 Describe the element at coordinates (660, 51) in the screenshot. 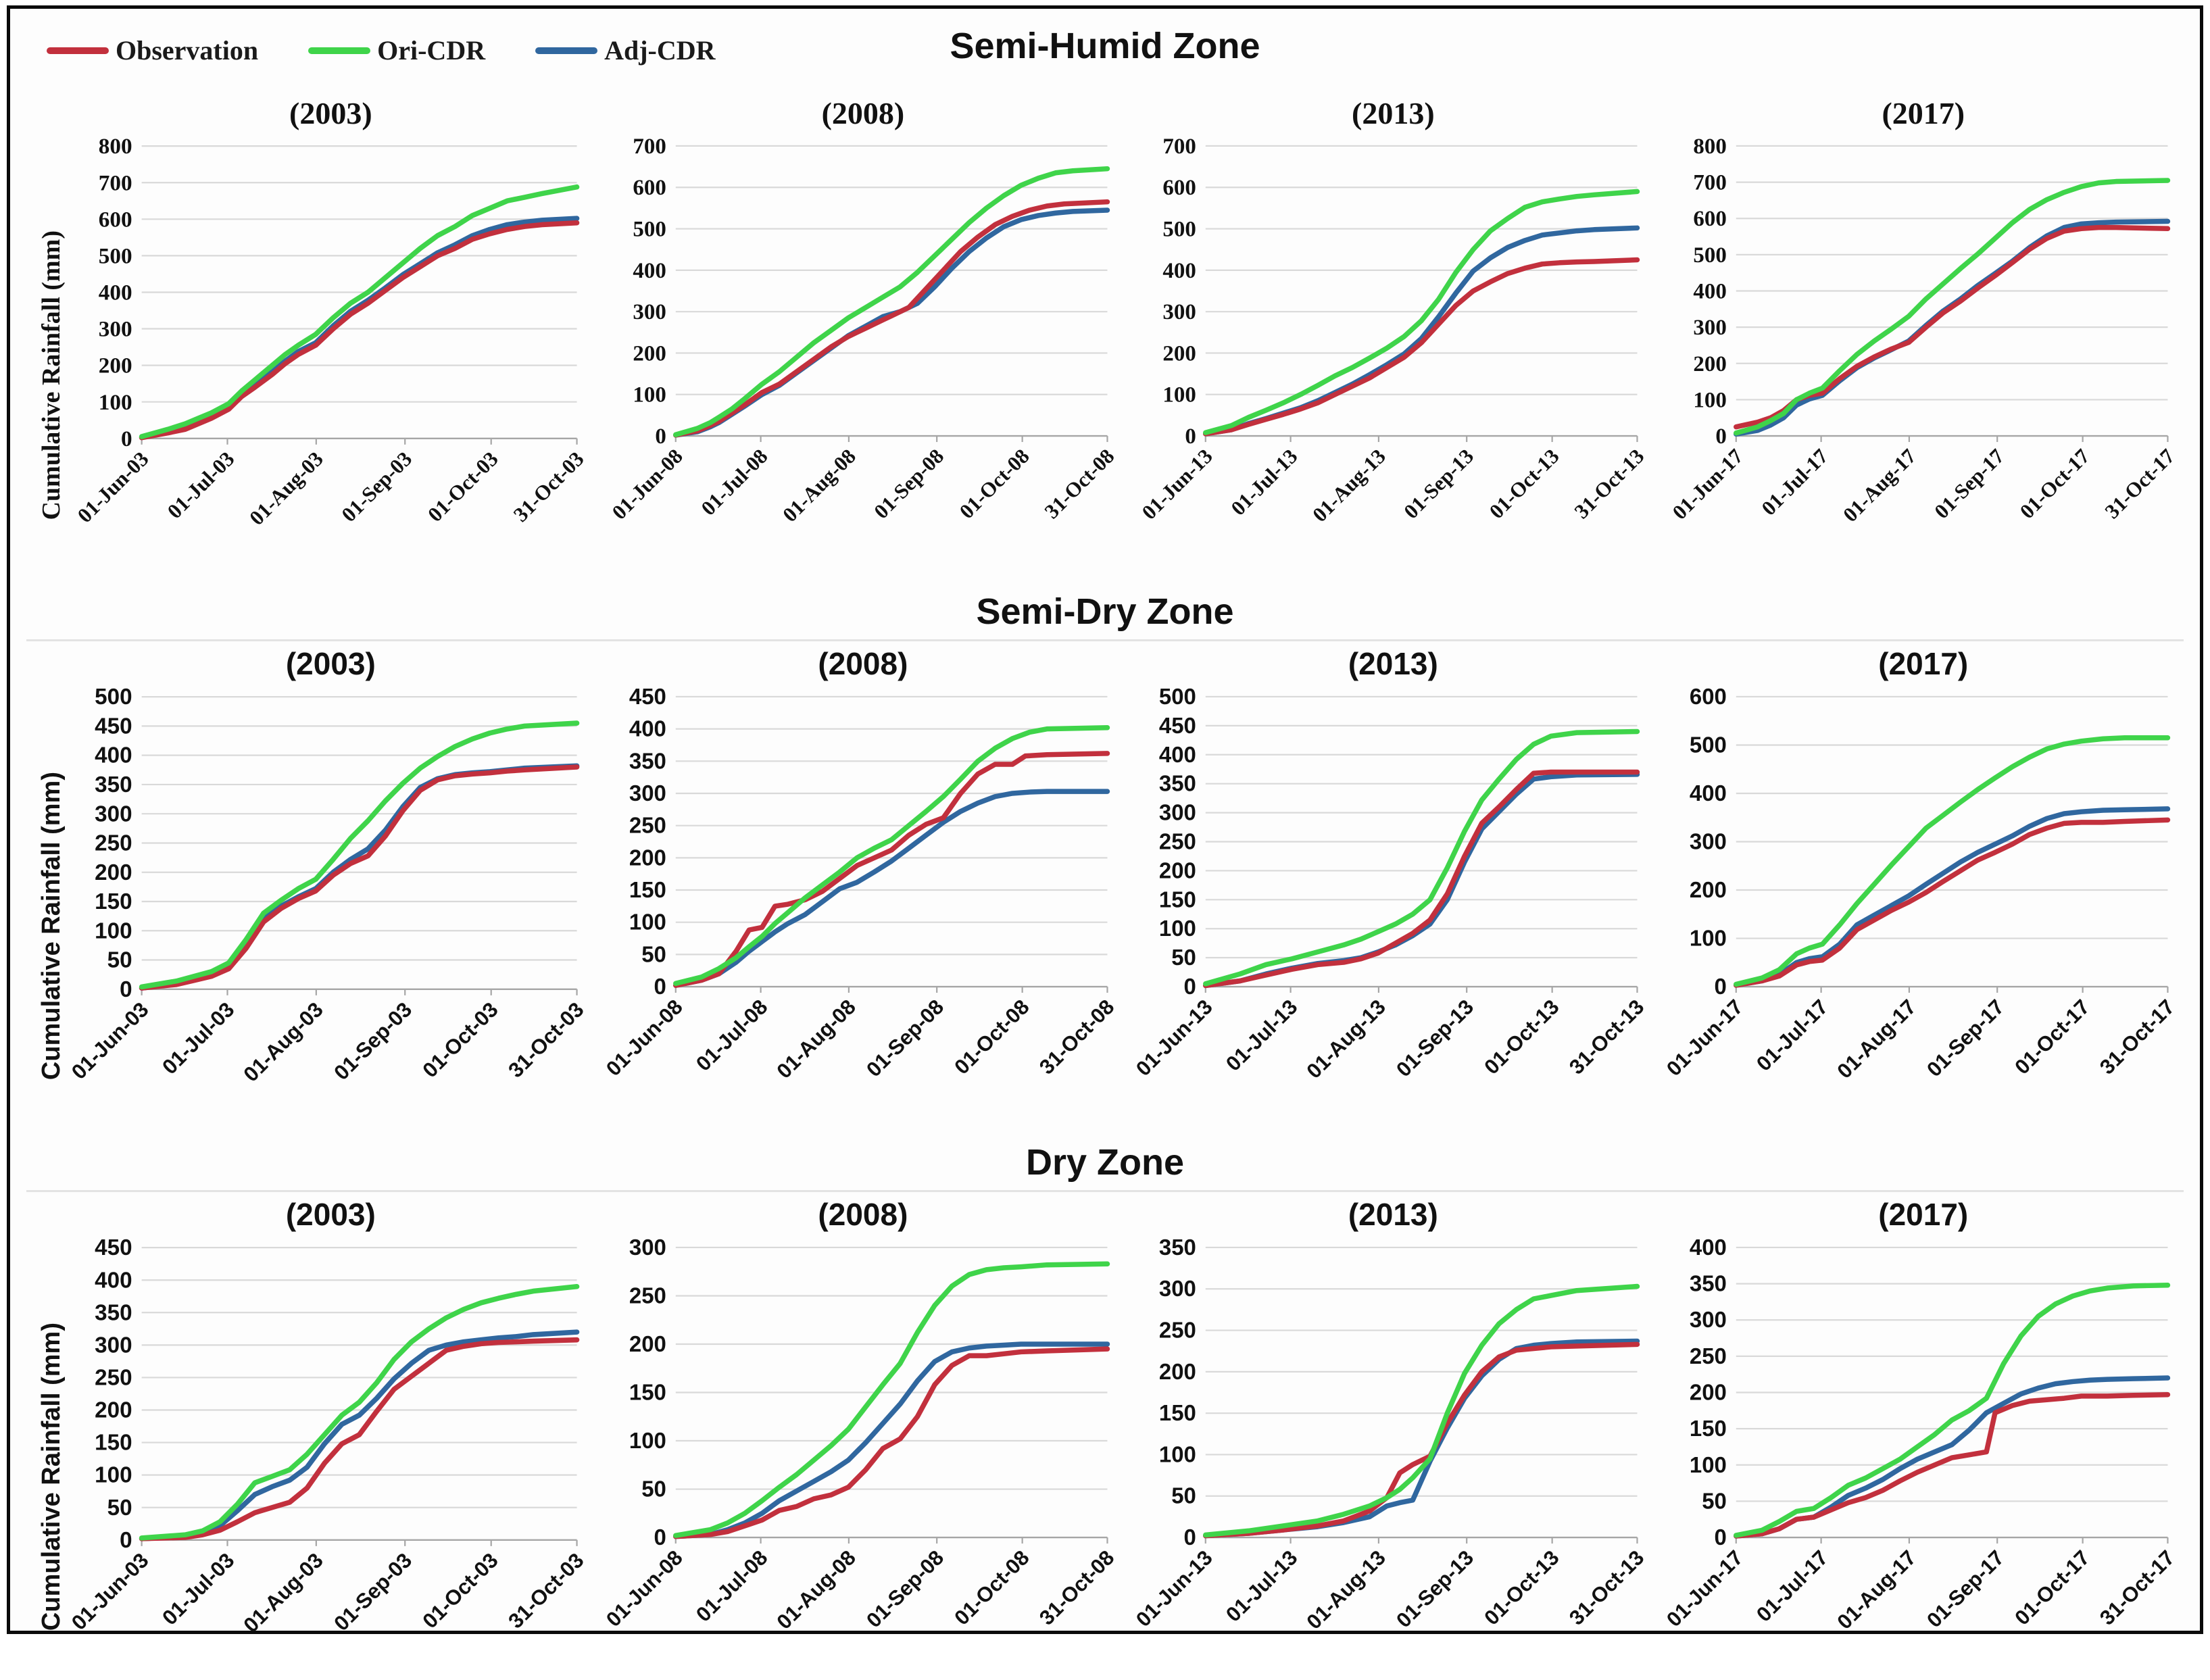

I see `legend-label: Adj-CDR` at that location.